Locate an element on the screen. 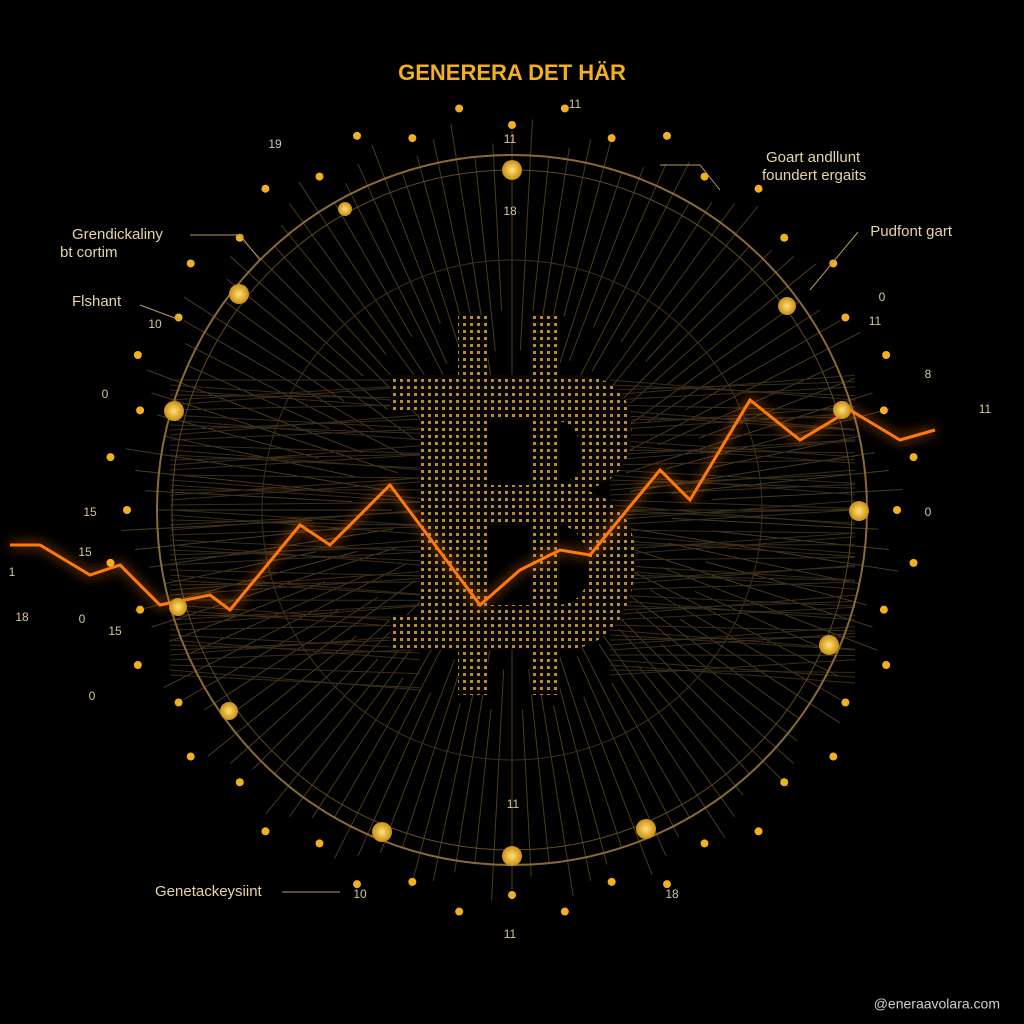  small-label: 15 is located at coordinates (115, 631).